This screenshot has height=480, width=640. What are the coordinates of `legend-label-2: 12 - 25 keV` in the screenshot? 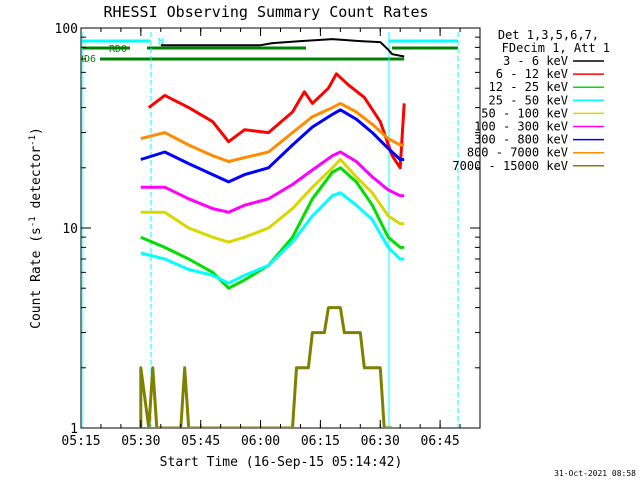 It's located at (528, 87).